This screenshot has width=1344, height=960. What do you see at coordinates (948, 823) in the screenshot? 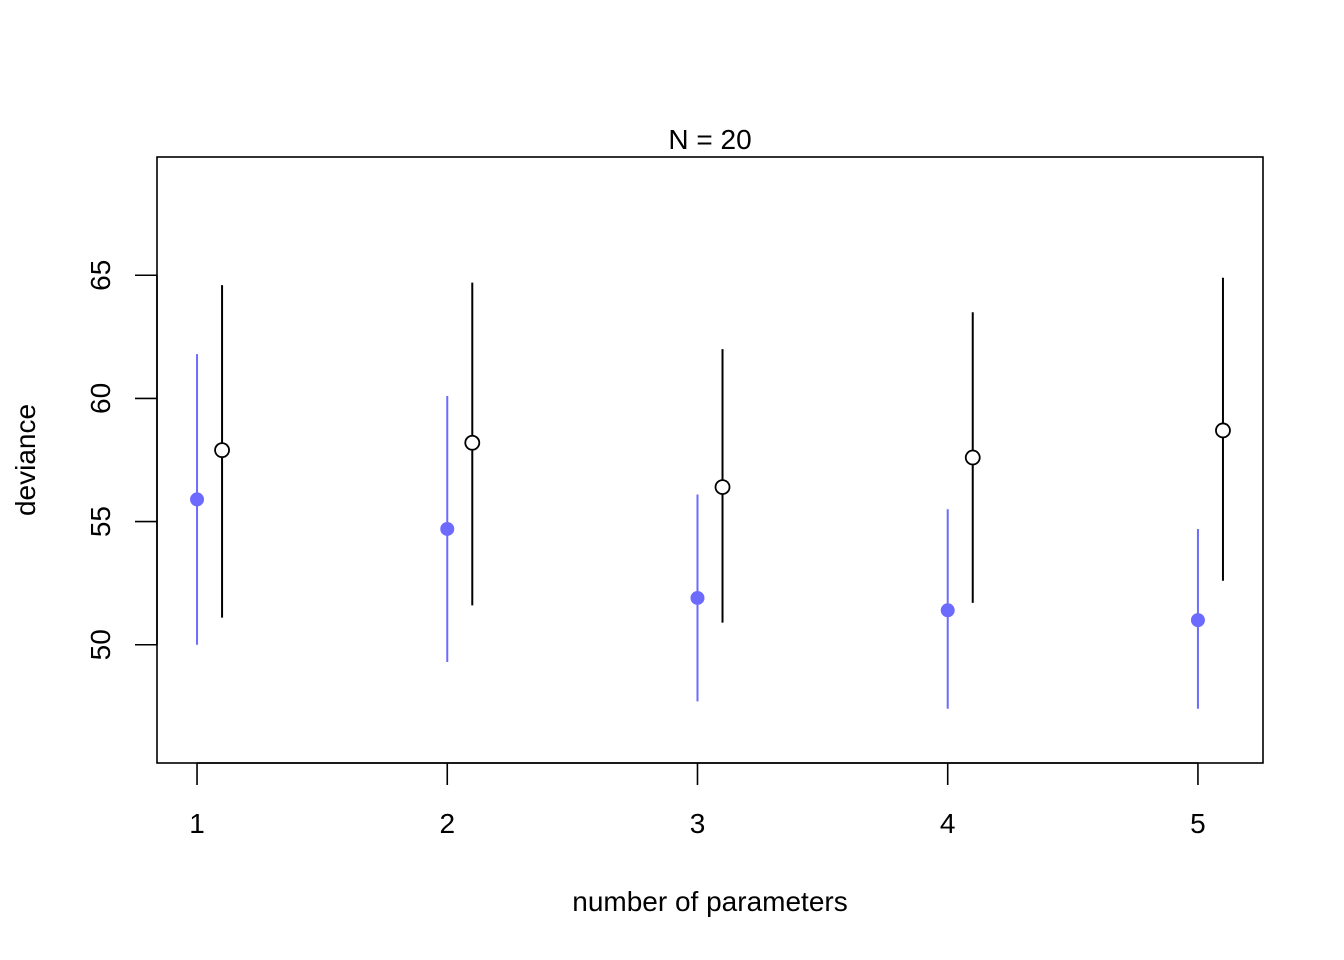
I see `x-tick-label: 4` at bounding box center [948, 823].